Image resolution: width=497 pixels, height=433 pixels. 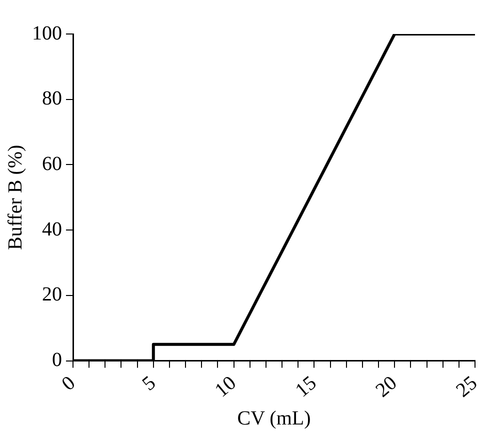 I want to click on x-tick-label: 0, so click(x=69, y=384).